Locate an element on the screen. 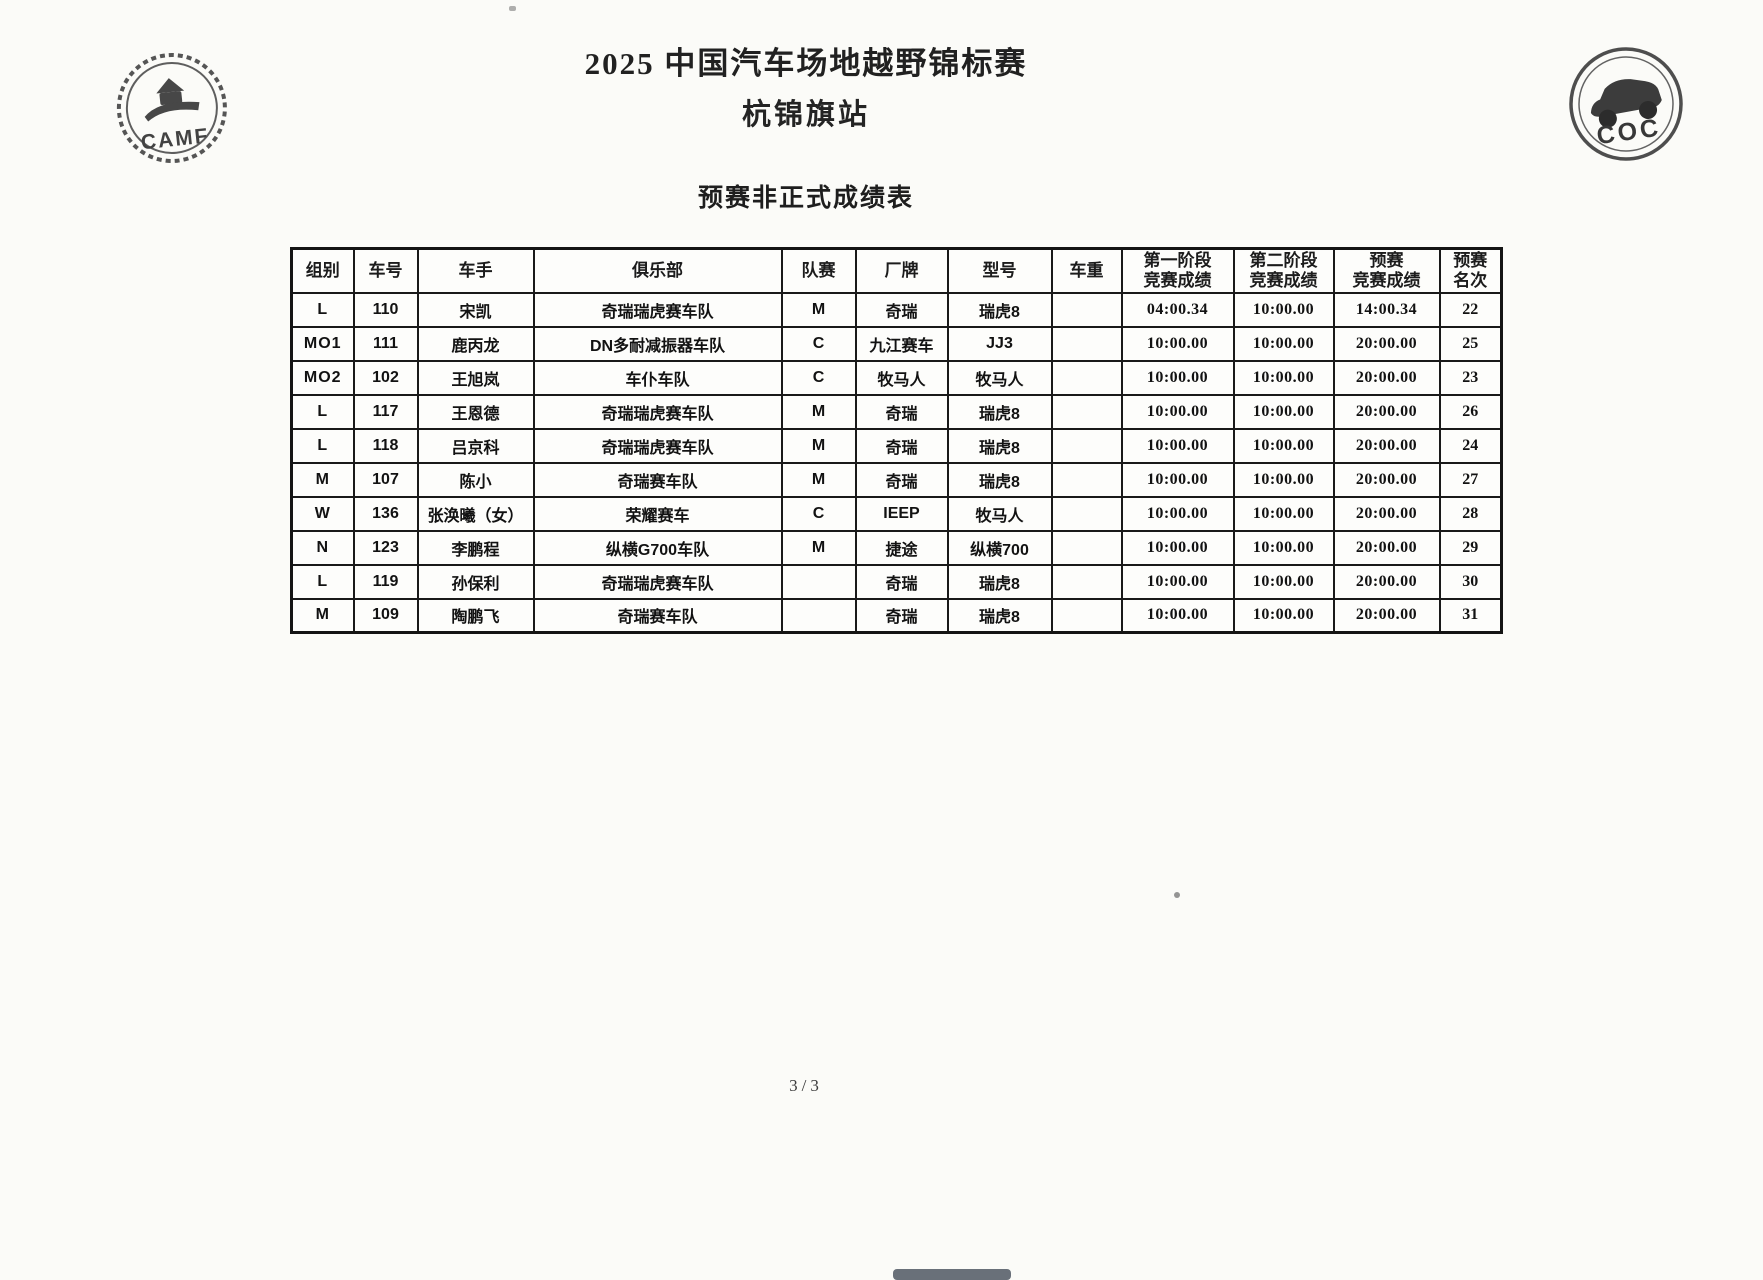 The image size is (1763, 1280). table-cell: 奇瑞赛车队 is located at coordinates (657, 615).